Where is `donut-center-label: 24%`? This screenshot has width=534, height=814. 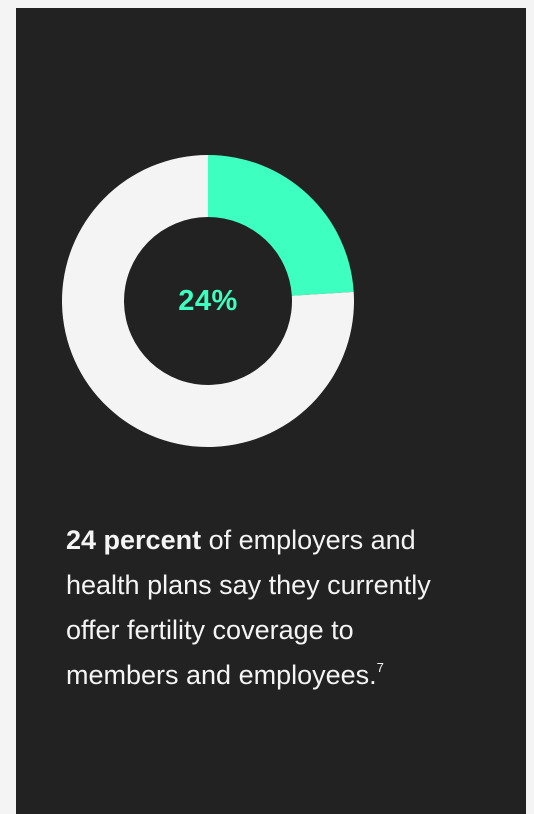
donut-center-label: 24% is located at coordinates (208, 300).